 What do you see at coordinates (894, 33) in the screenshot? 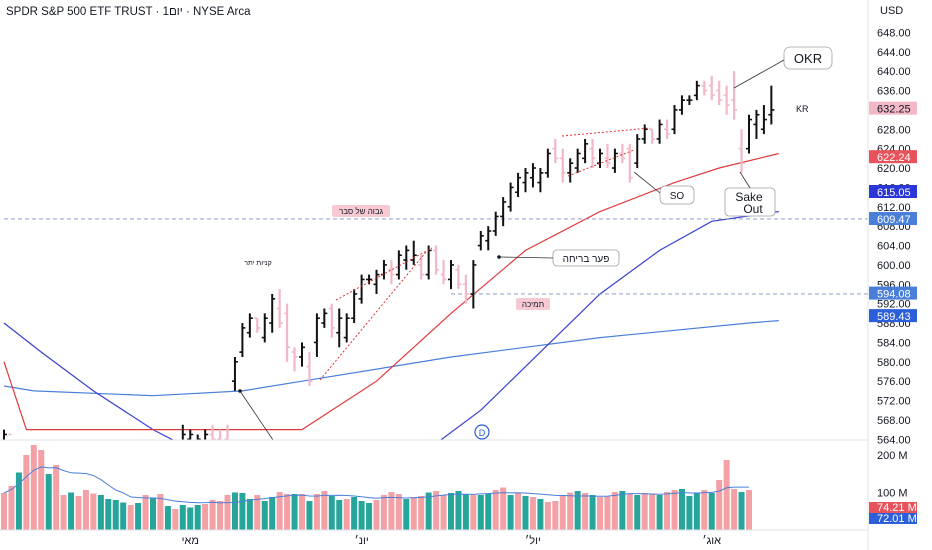
I see `price-tick-label: 648.00` at bounding box center [894, 33].